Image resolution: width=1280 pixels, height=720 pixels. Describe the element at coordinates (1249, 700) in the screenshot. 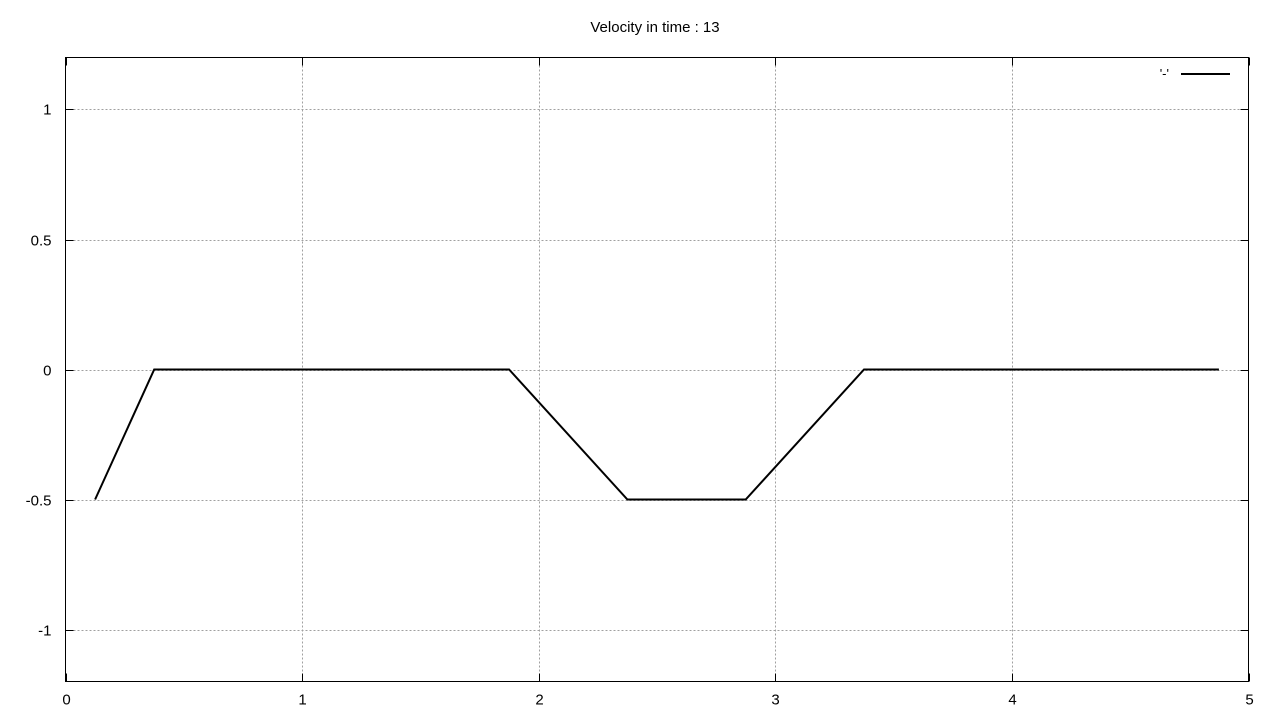

I see `x-tick-label: 5` at that location.